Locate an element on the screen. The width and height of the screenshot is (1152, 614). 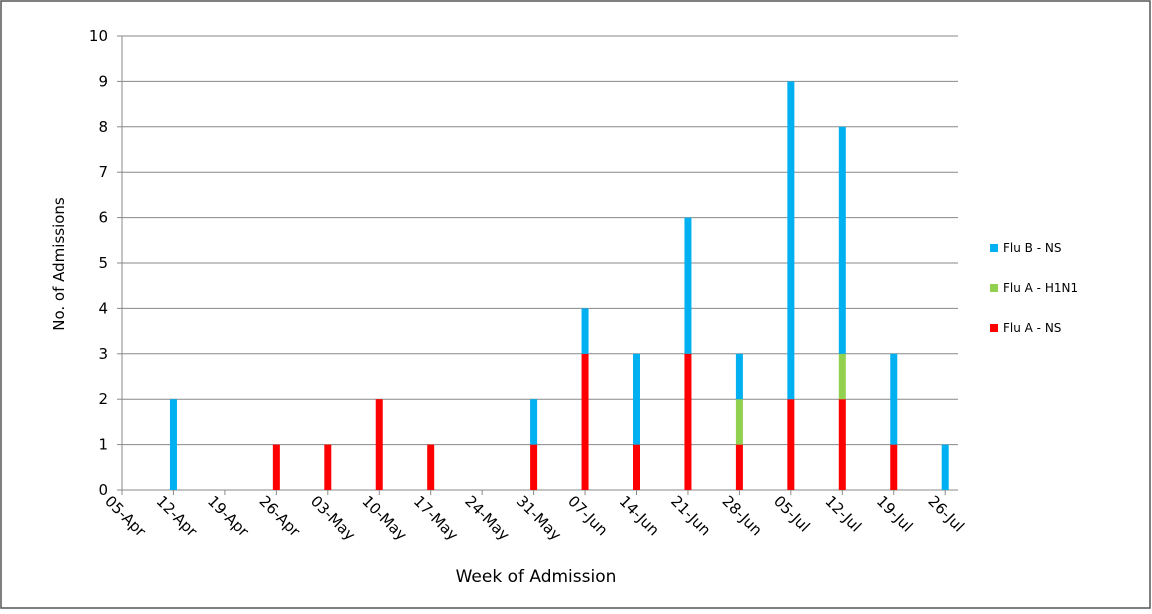
y-tick-label: 7 is located at coordinates (103, 172).